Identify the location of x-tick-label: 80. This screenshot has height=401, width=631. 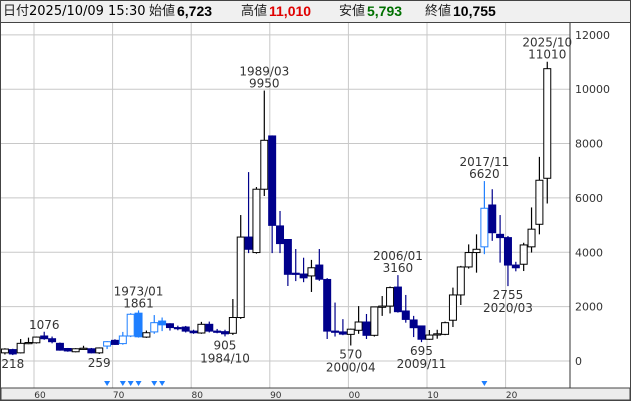
(197, 395).